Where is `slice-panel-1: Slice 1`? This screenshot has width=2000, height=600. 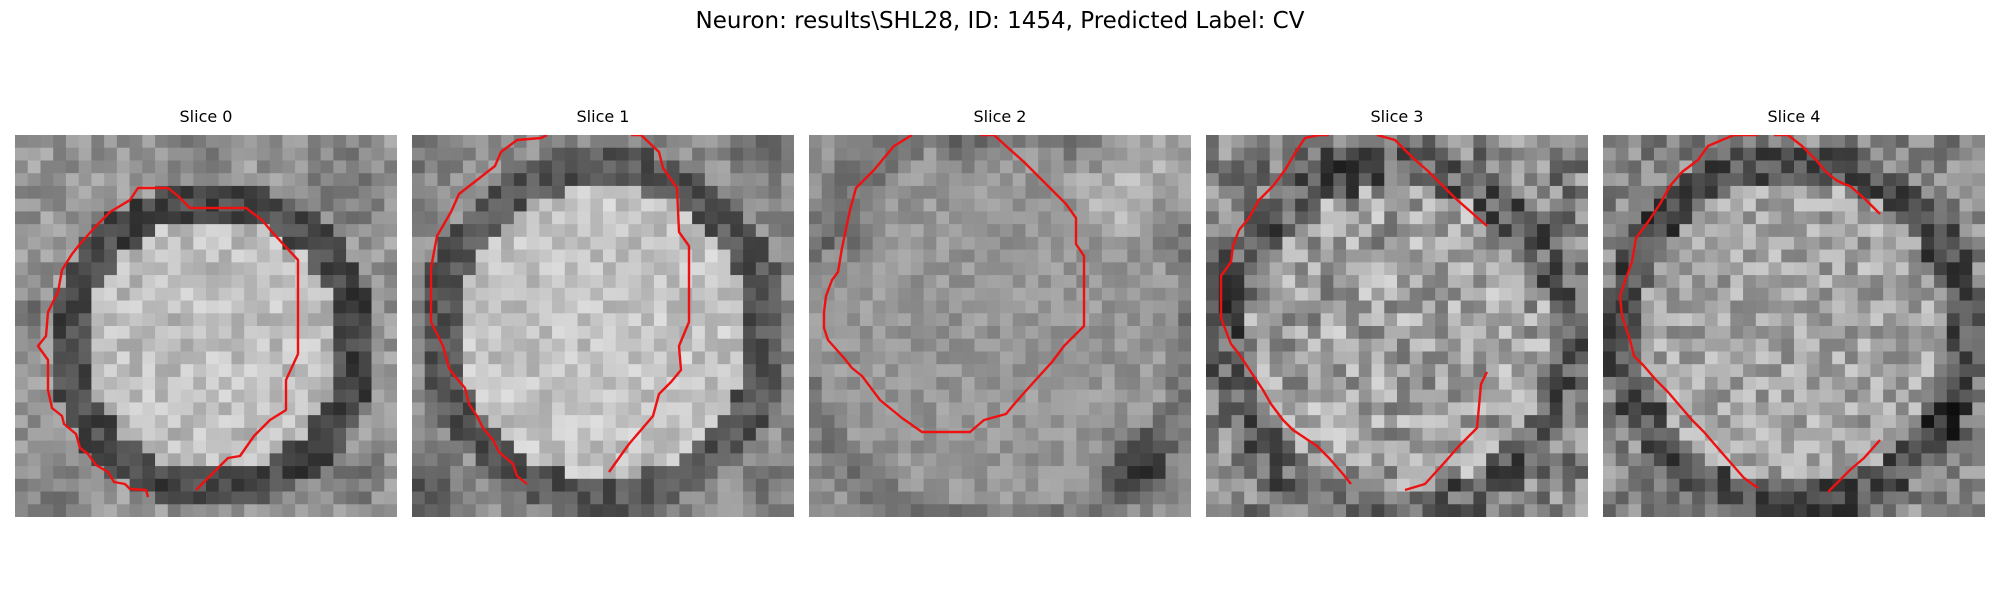
slice-panel-1: Slice 1 is located at coordinates (603, 312).